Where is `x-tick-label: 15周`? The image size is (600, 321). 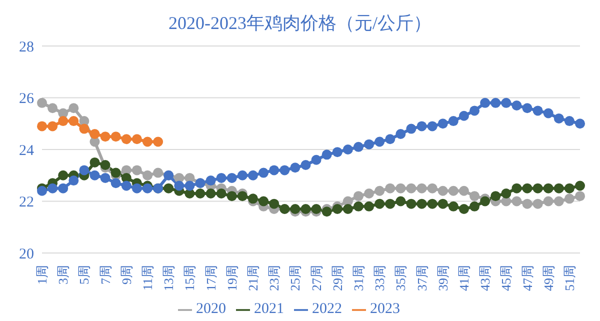 x-tick-label: 15周 is located at coordinates (190, 278).